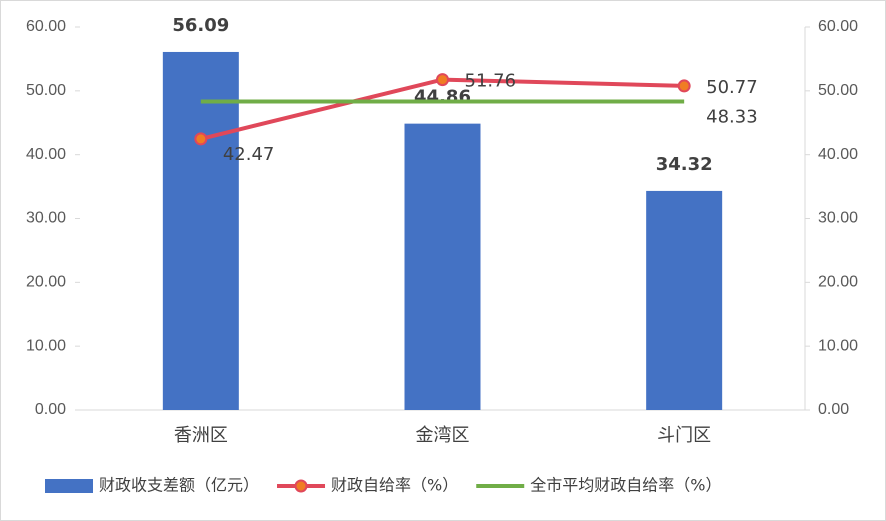  What do you see at coordinates (46, 26) in the screenshot?
I see `y-tick-label: 60.00` at bounding box center [46, 26].